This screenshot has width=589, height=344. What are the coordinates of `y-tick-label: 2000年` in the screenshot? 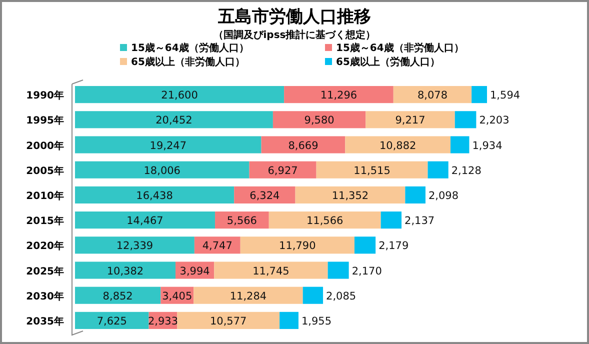 It's located at (45, 146).